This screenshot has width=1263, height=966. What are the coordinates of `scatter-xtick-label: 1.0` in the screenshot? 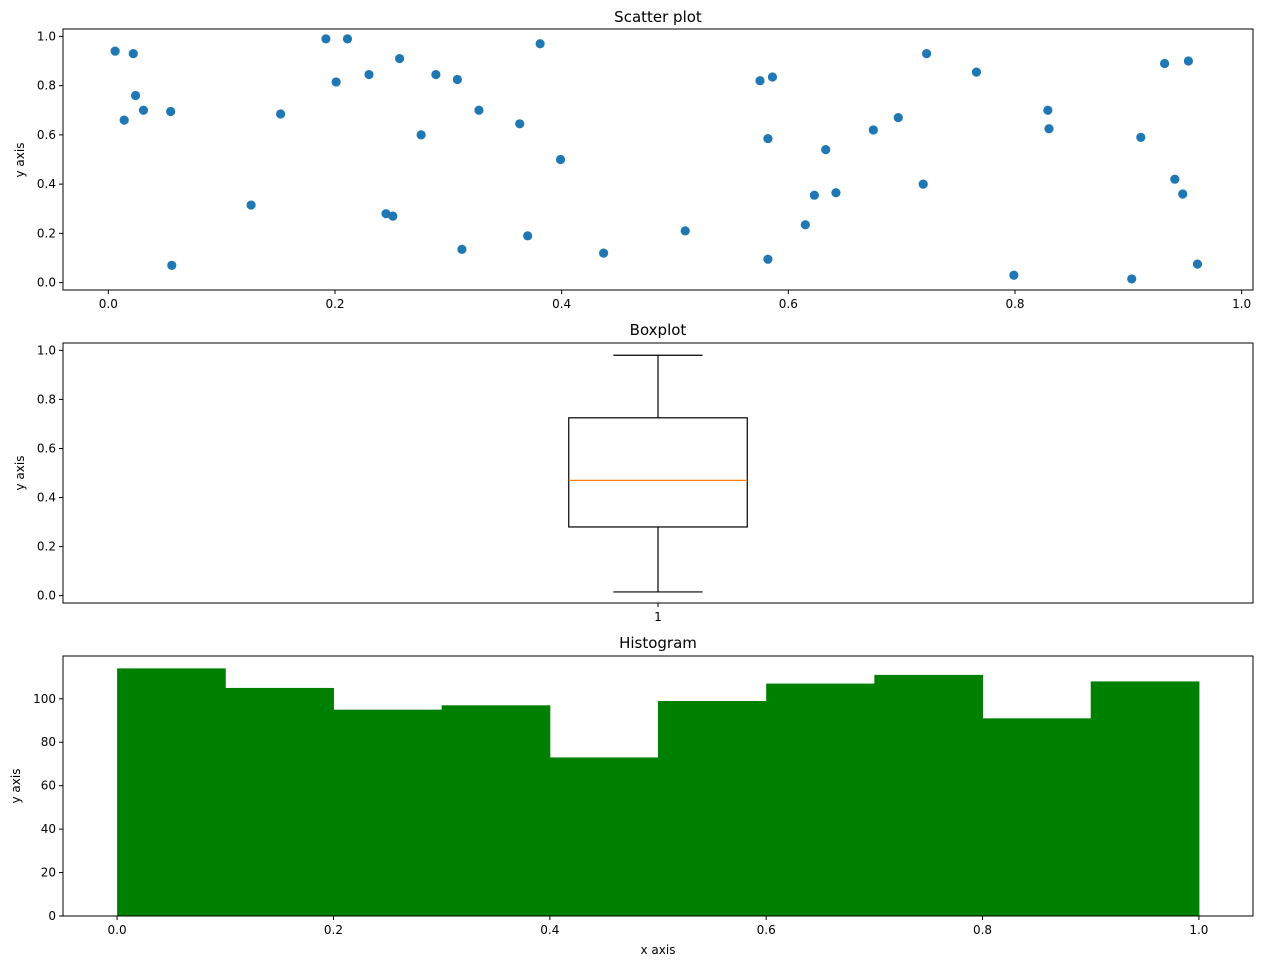 It's located at (1241, 304).